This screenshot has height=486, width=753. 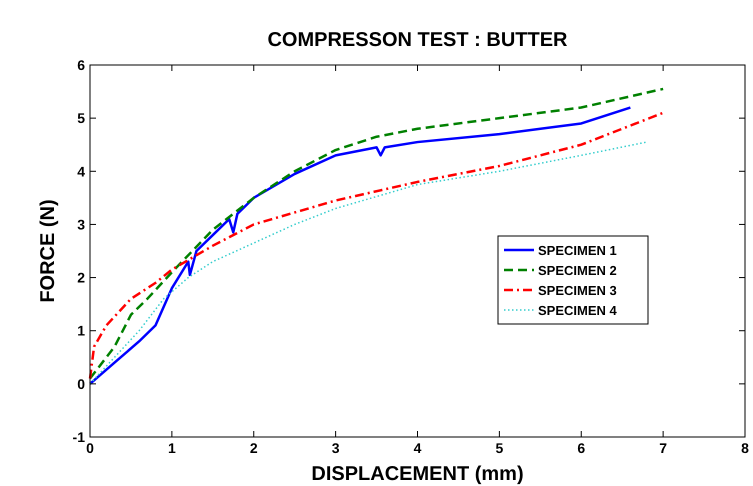 I want to click on x-tick-label: 6, so click(x=581, y=448).